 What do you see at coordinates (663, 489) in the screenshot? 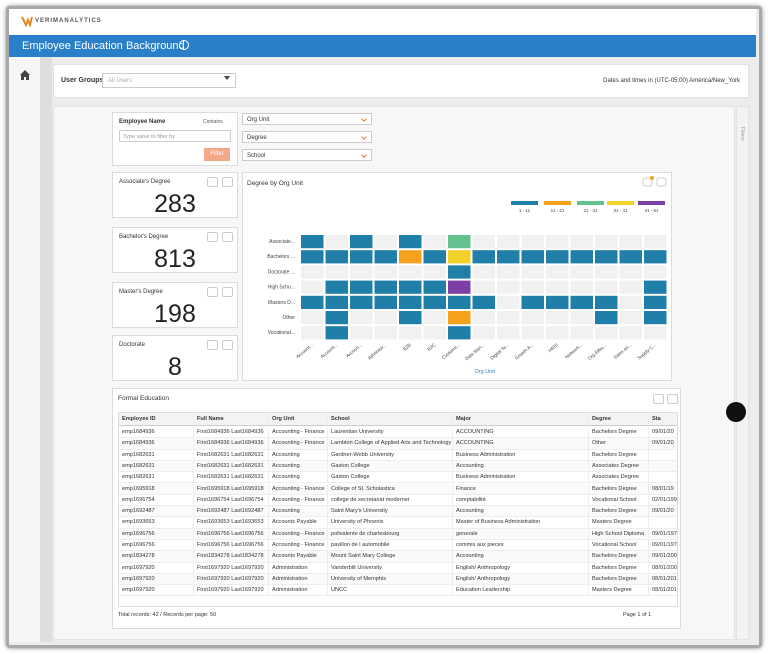
I see `table-cell: 08/01/19` at bounding box center [663, 489].